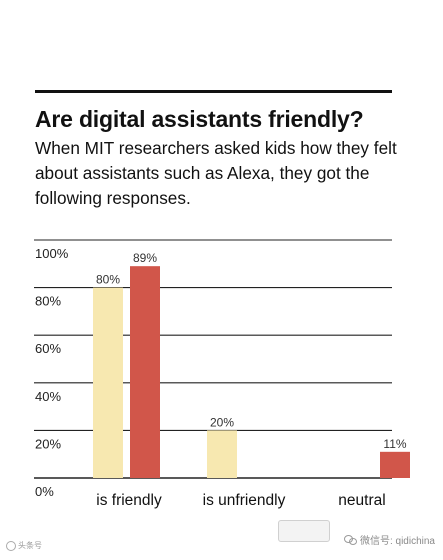 Image resolution: width=443 pixels, height=560 pixels. What do you see at coordinates (213, 91) in the screenshot?
I see `top-rule` at bounding box center [213, 91].